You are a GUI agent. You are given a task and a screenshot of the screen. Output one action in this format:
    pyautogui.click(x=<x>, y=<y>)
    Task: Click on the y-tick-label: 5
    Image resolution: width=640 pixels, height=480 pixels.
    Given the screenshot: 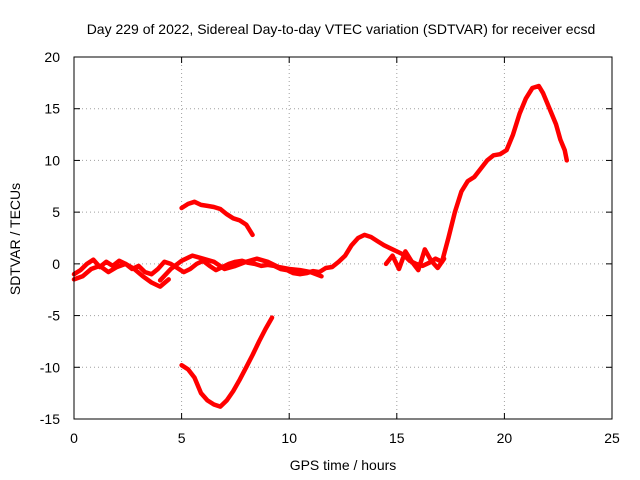 What is the action you would take?
    pyautogui.click(x=56, y=212)
    